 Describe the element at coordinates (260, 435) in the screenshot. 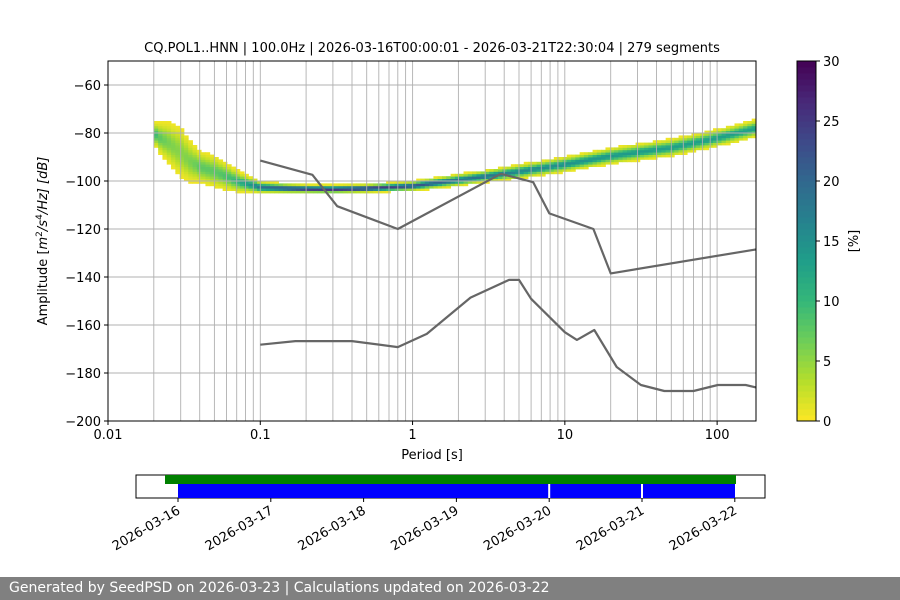

I see `x-tick-label: 0.1` at that location.